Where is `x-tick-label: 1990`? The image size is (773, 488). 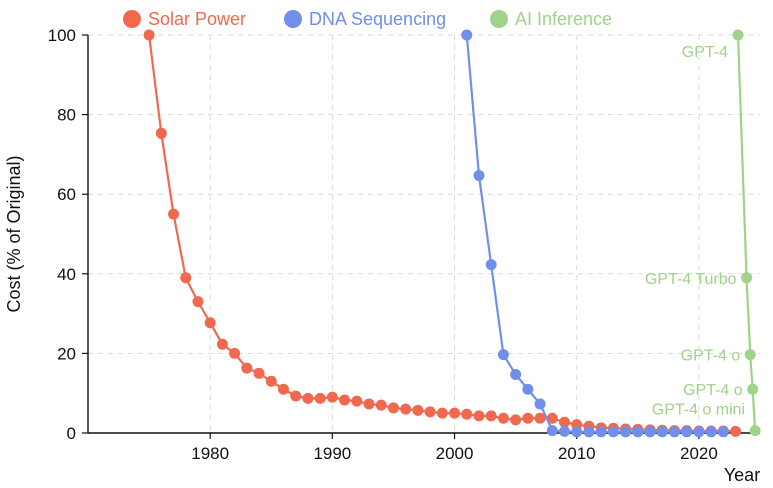 x-tick-label: 1990 is located at coordinates (332, 453).